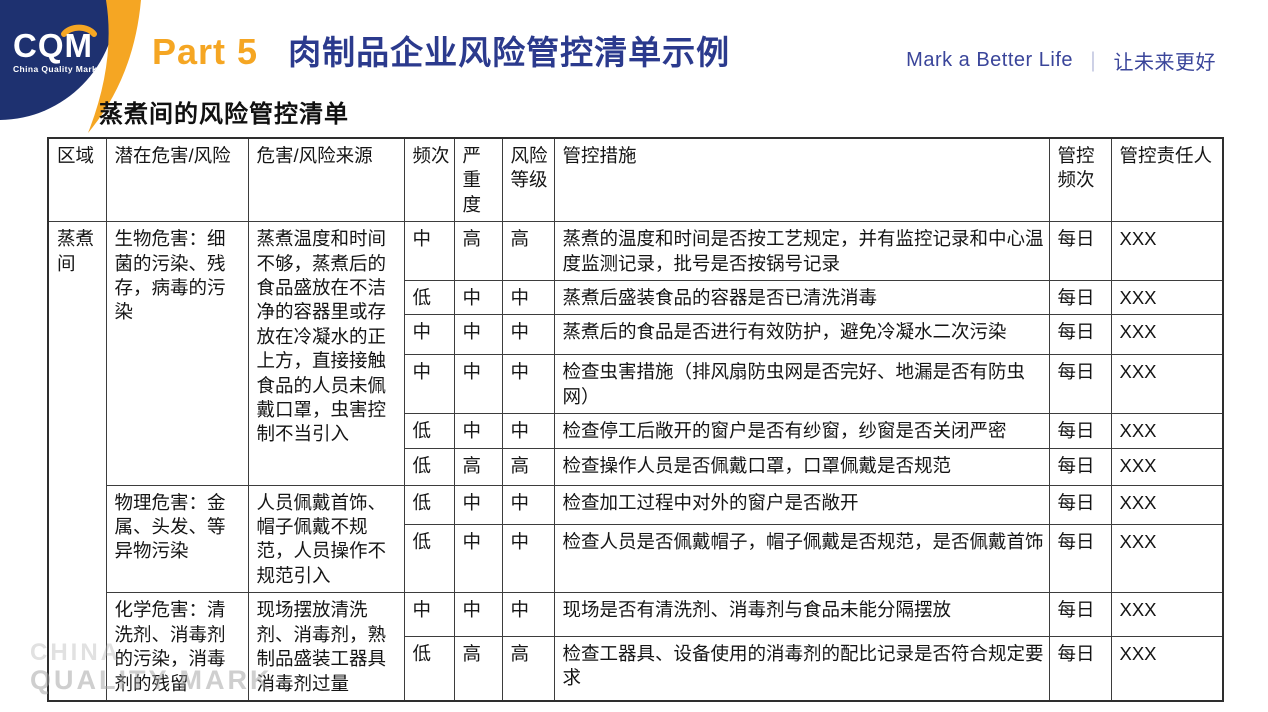 The width and height of the screenshot is (1268, 712). I want to click on logo-orange-swoosh, so click(114, 66).